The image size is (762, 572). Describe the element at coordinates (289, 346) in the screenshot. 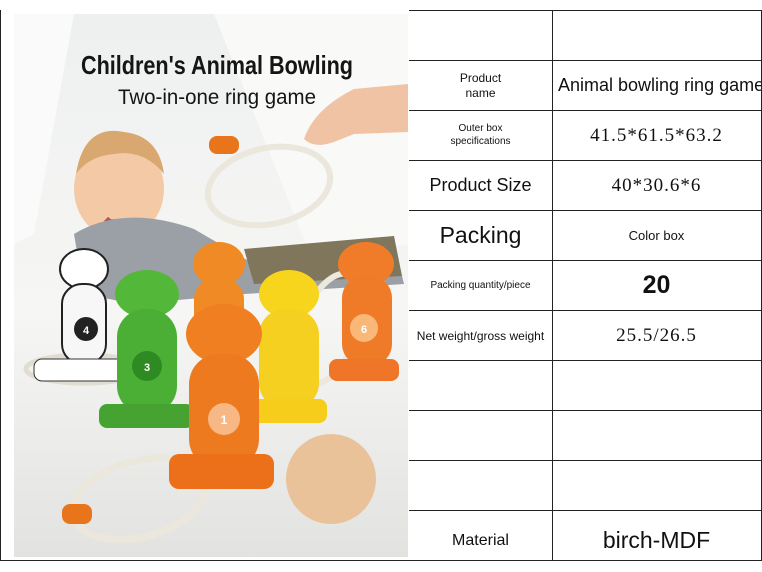

I see `yellow-pin` at that location.